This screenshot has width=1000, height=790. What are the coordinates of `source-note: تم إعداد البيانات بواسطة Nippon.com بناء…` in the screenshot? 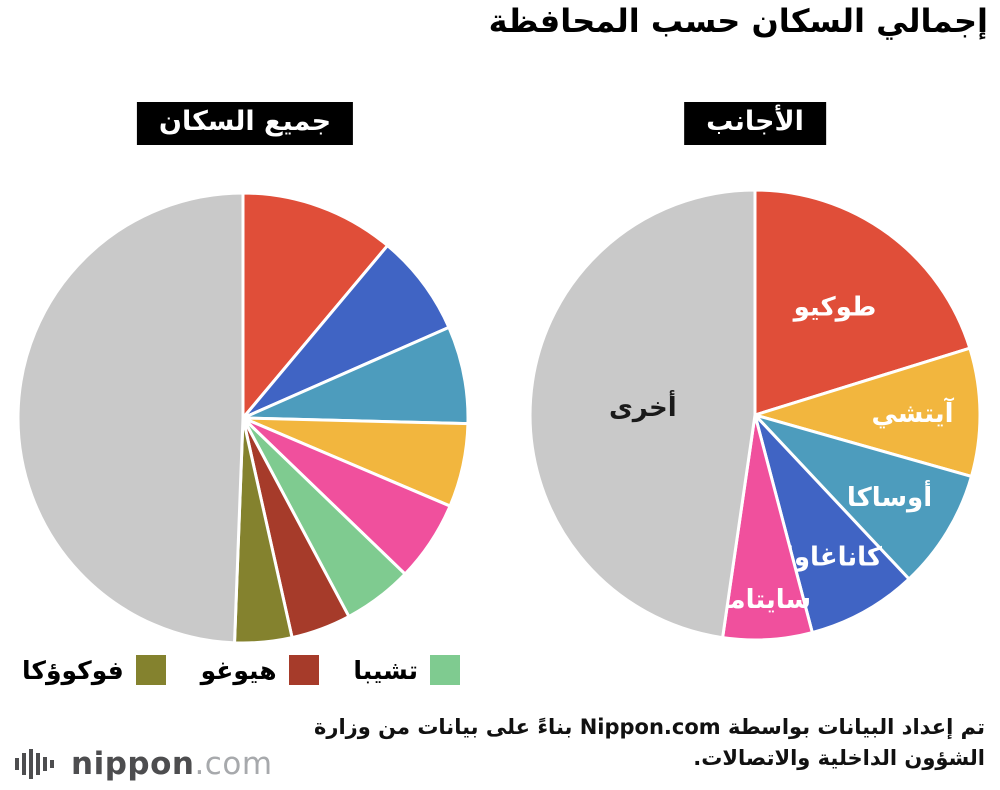 It's located at (649, 743).